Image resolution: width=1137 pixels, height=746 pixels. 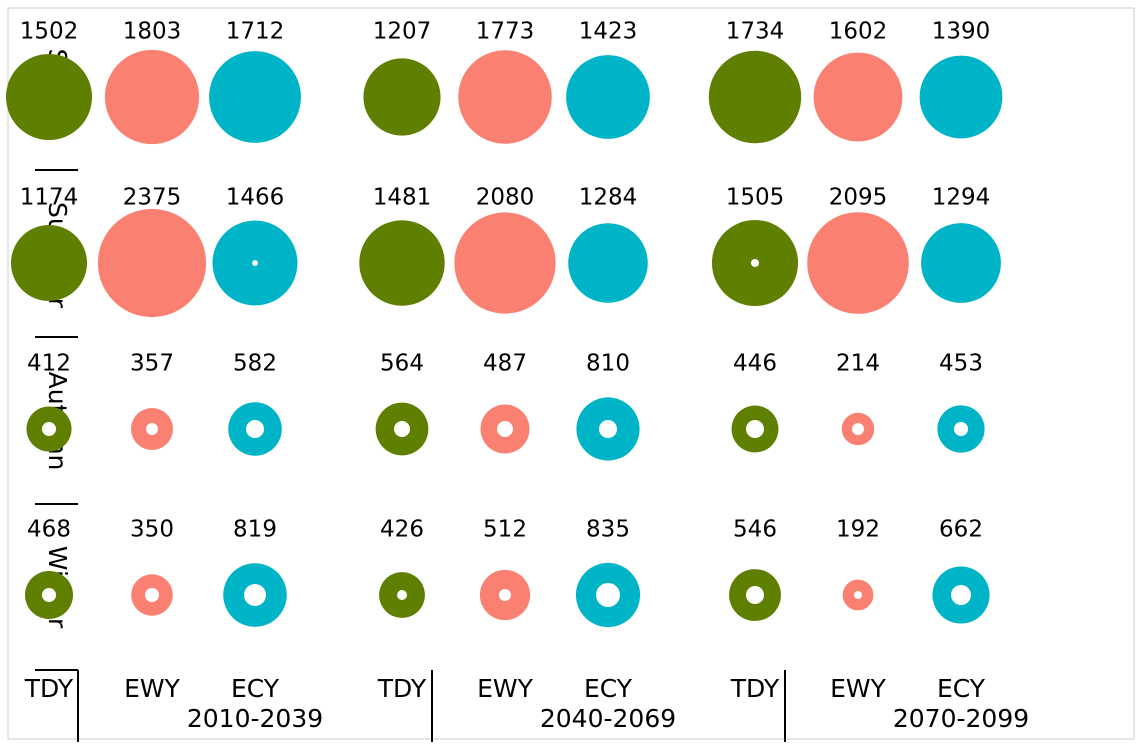 What do you see at coordinates (255, 32) in the screenshot?
I see `value-label: 1712` at bounding box center [255, 32].